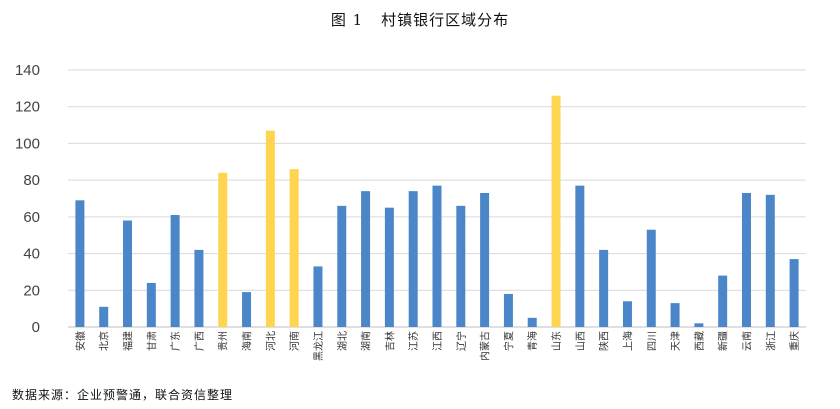 This screenshot has height=409, width=840. I want to click on y-tick-label: 120, so click(27, 107).